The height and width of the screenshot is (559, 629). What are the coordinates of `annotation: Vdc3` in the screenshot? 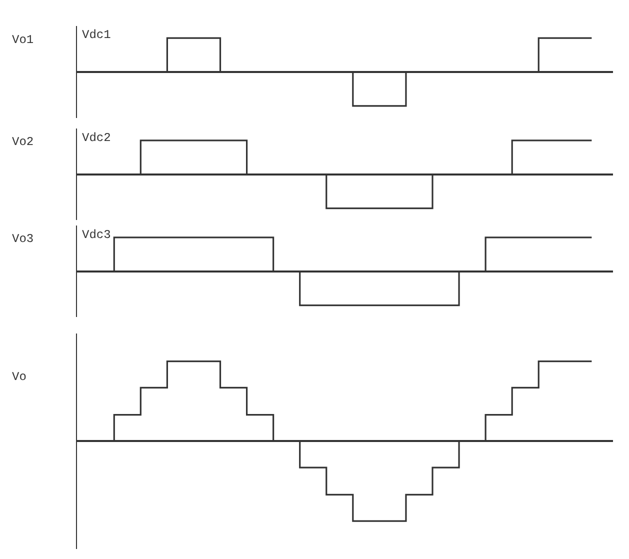 It's located at (96, 235).